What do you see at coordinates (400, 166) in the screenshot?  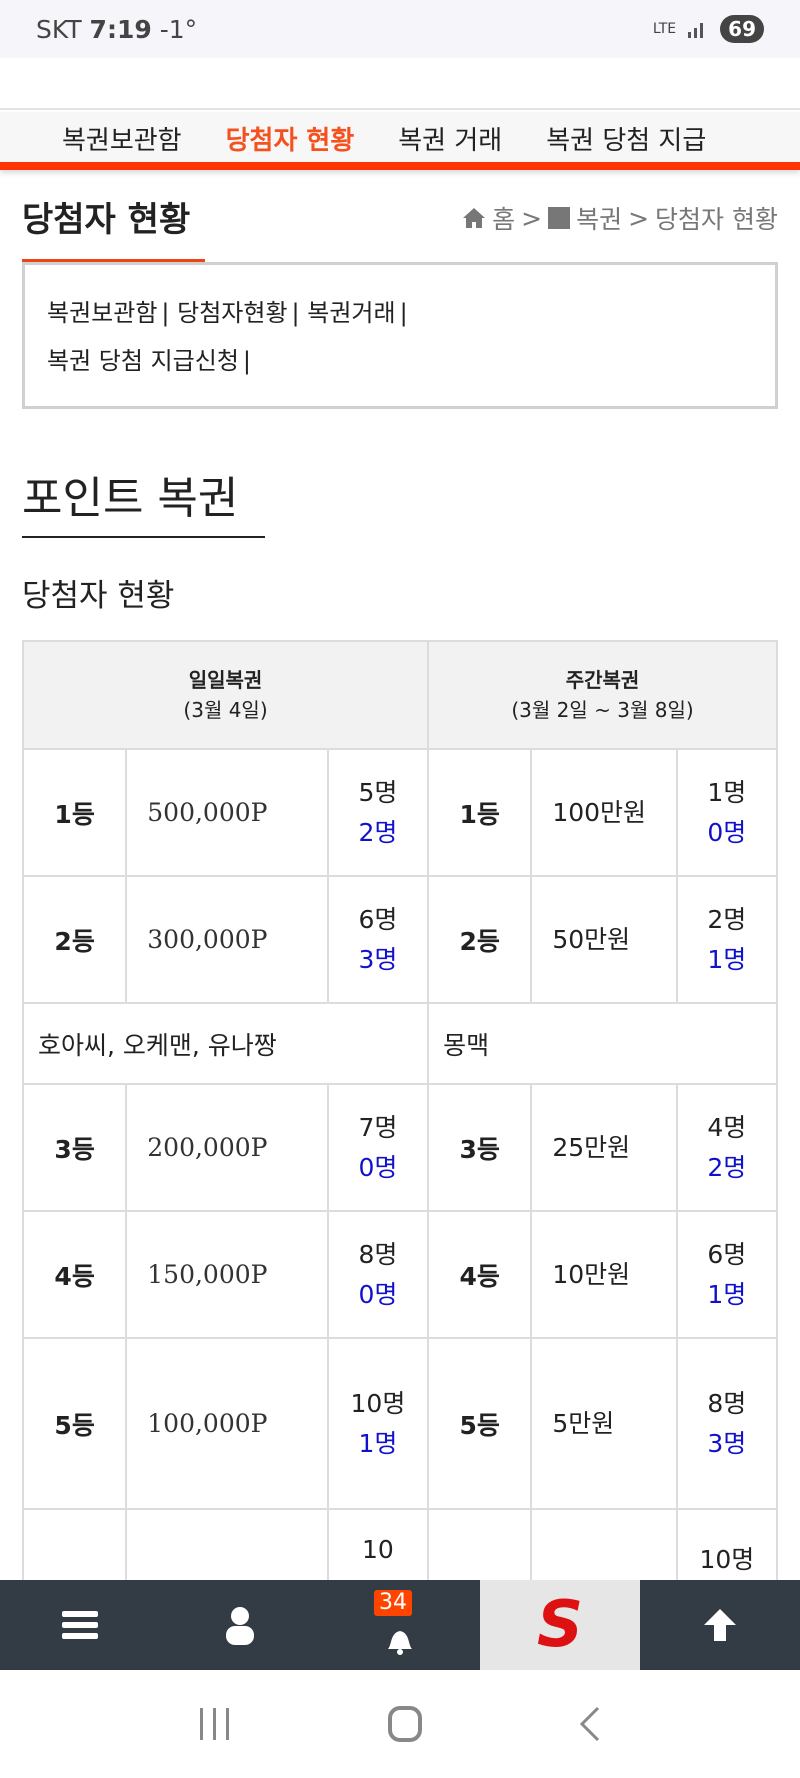 I see `nav-underline` at bounding box center [400, 166].